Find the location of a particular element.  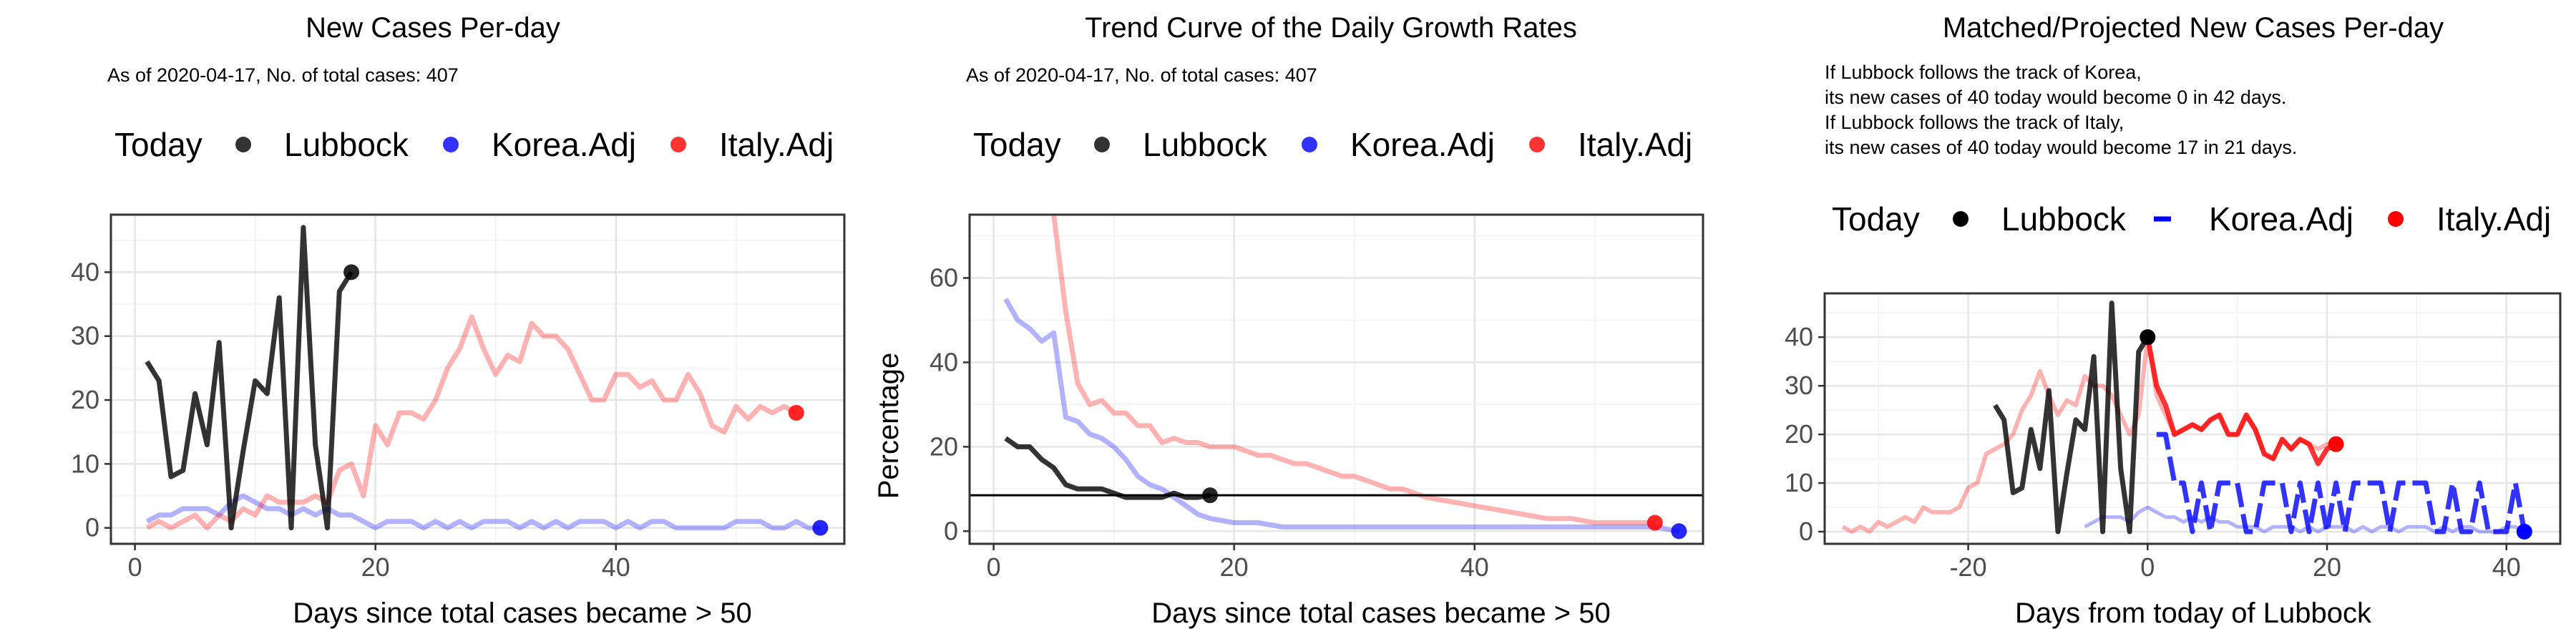

x-tick-label: -20 is located at coordinates (1968, 567).